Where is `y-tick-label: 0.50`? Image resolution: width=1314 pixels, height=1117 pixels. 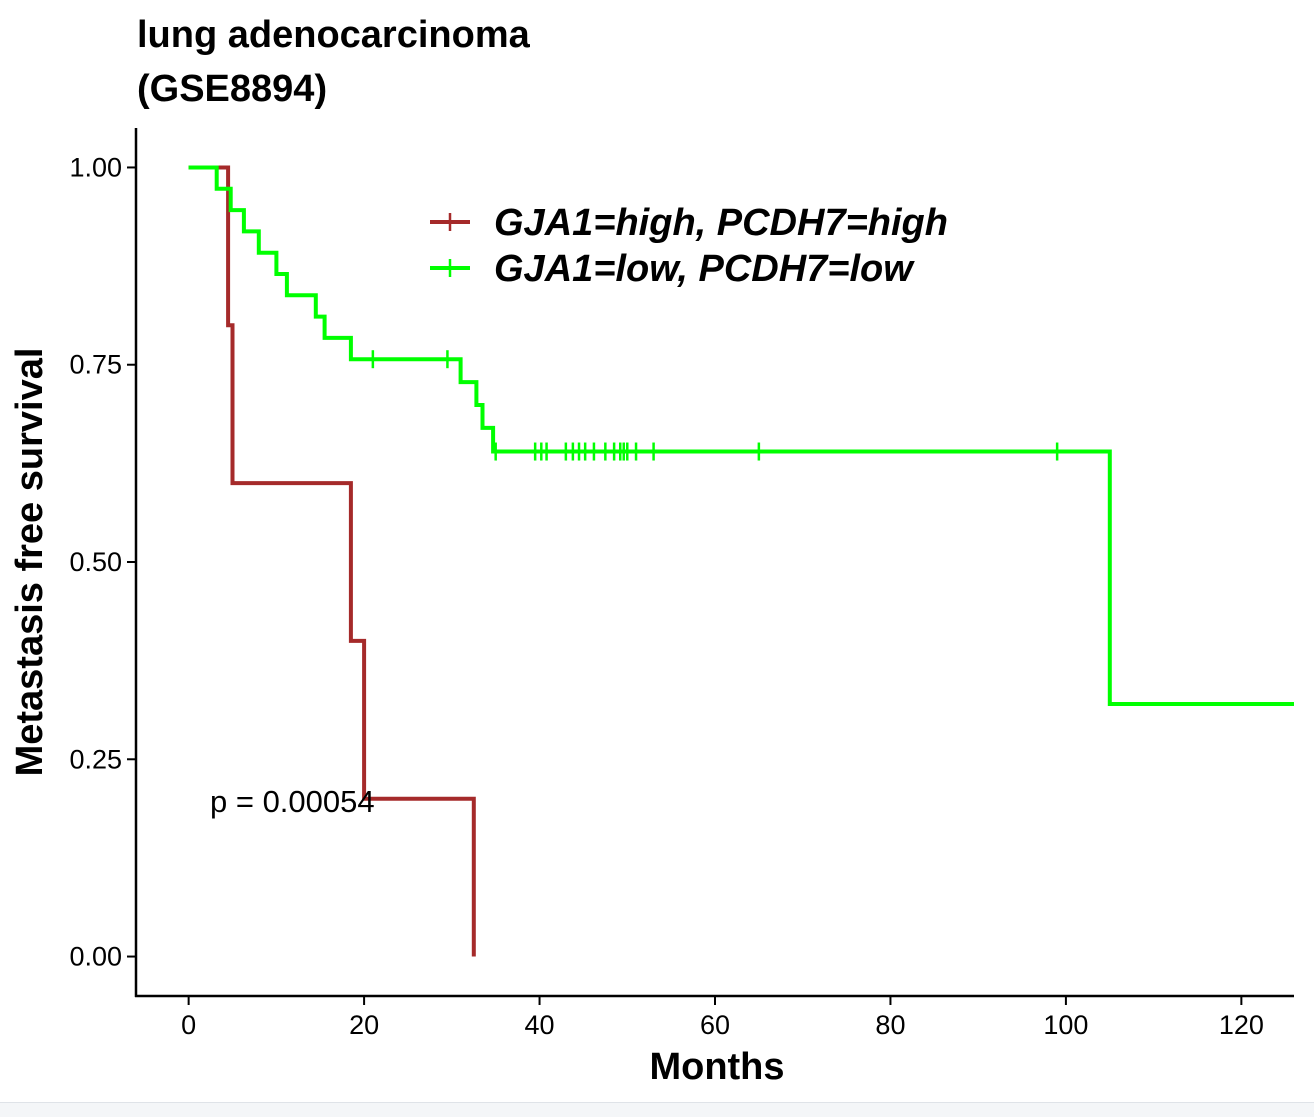
y-tick-label: 0.50 is located at coordinates (95, 562).